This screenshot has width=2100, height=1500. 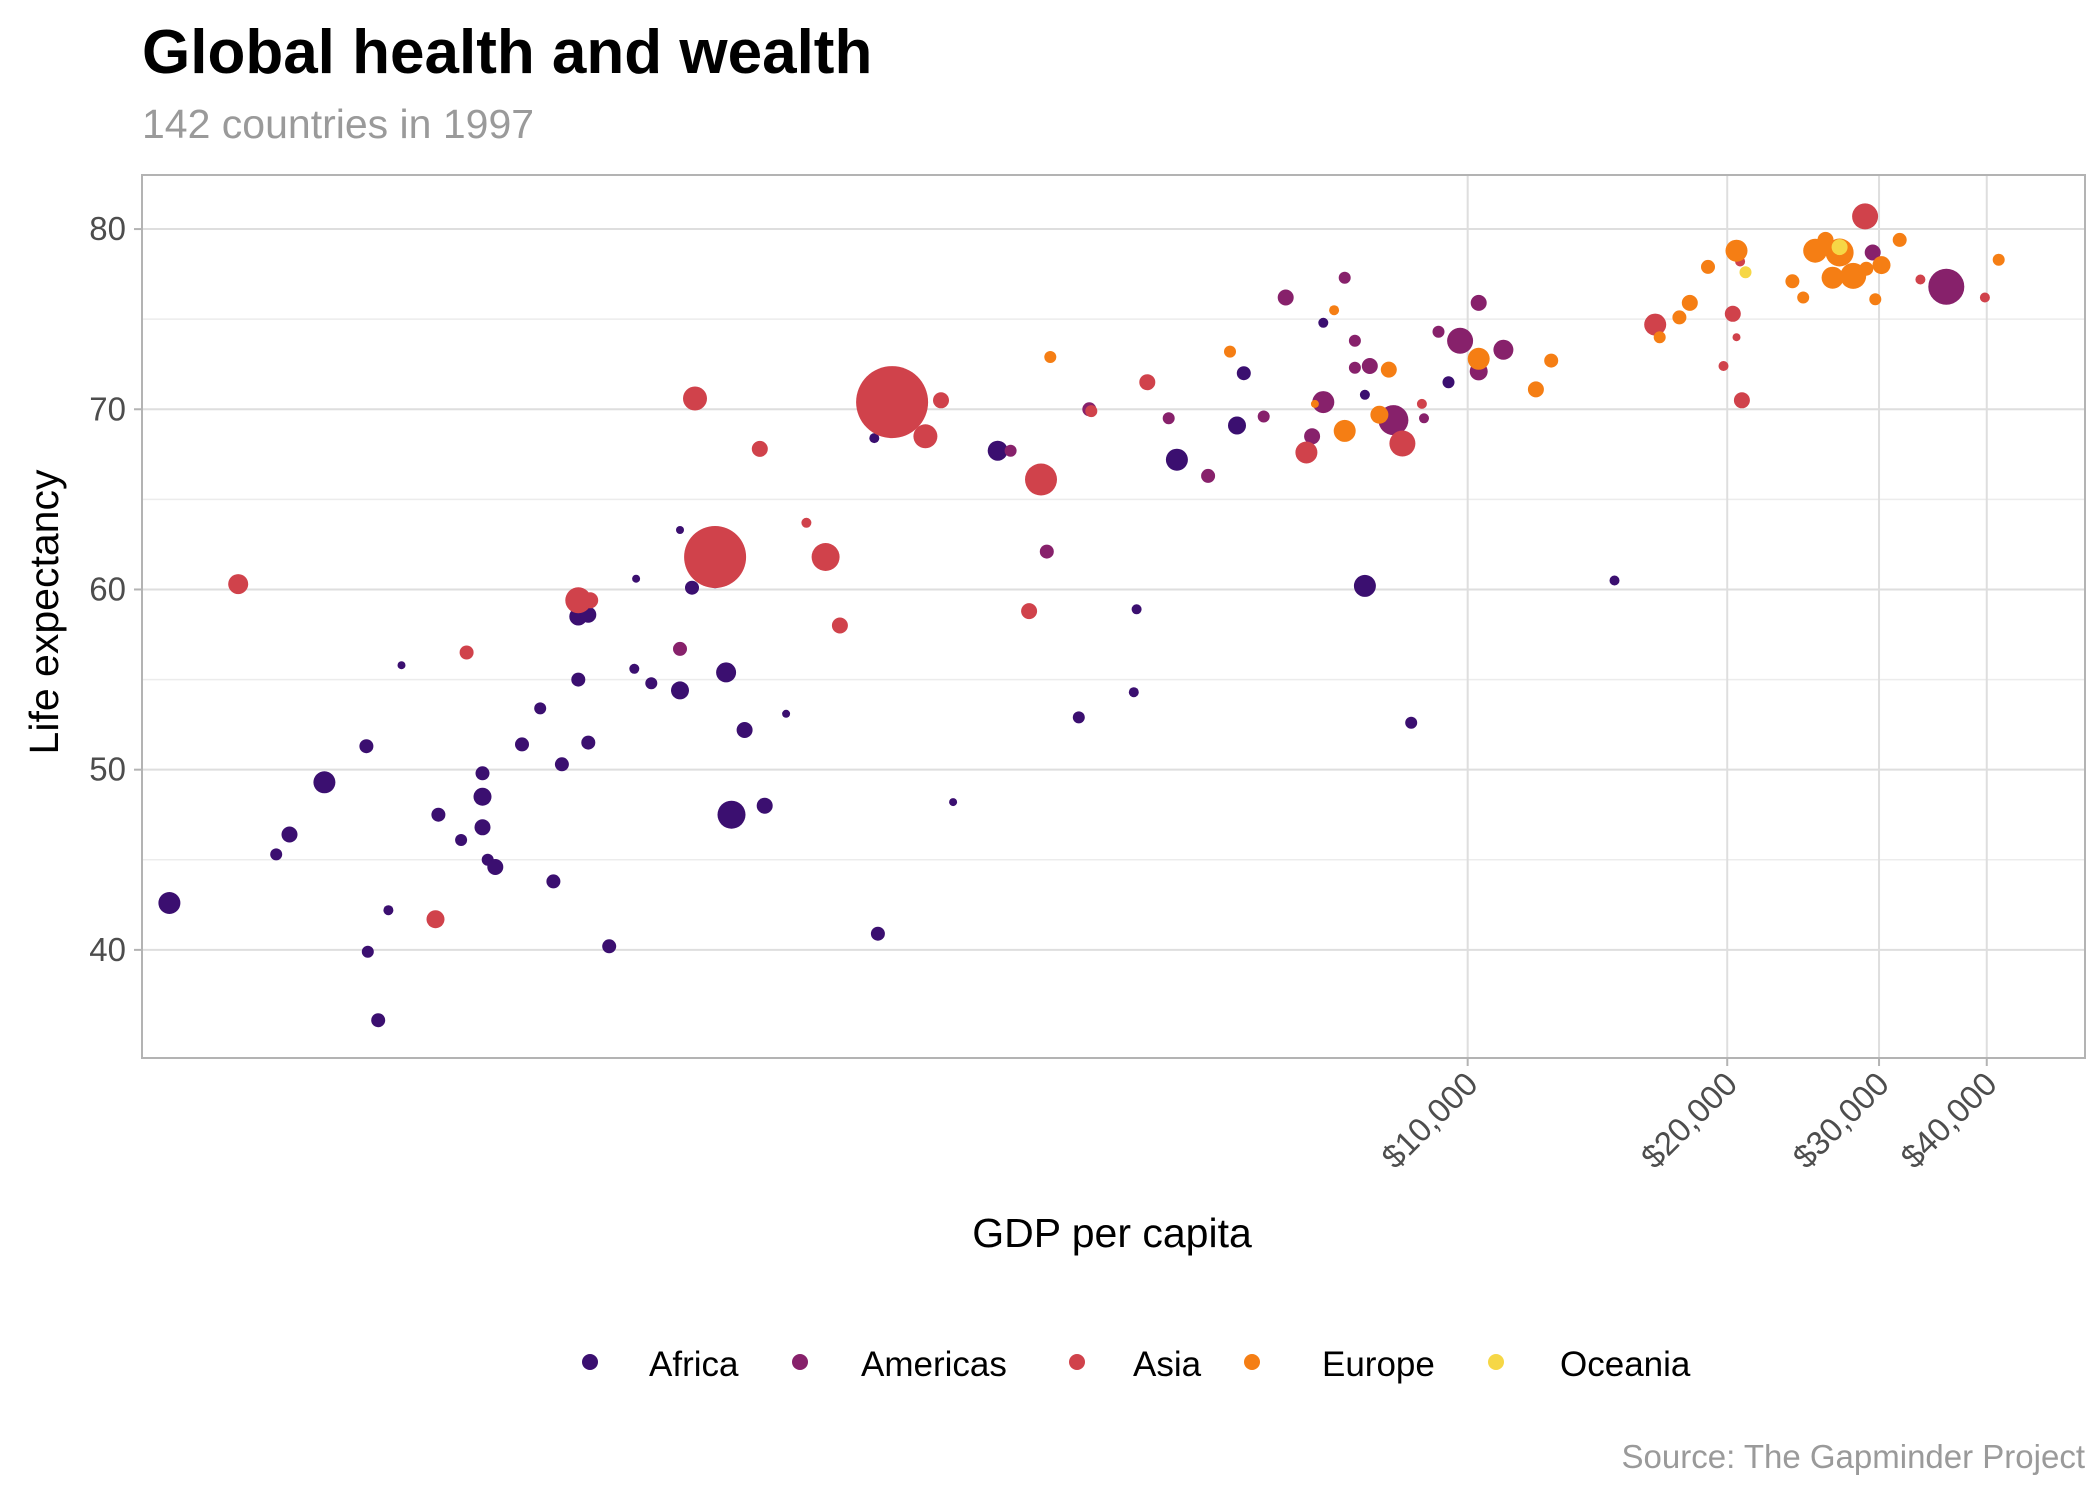 I want to click on chart-caption: Source: The Gapminder Project, so click(x=1853, y=1456).